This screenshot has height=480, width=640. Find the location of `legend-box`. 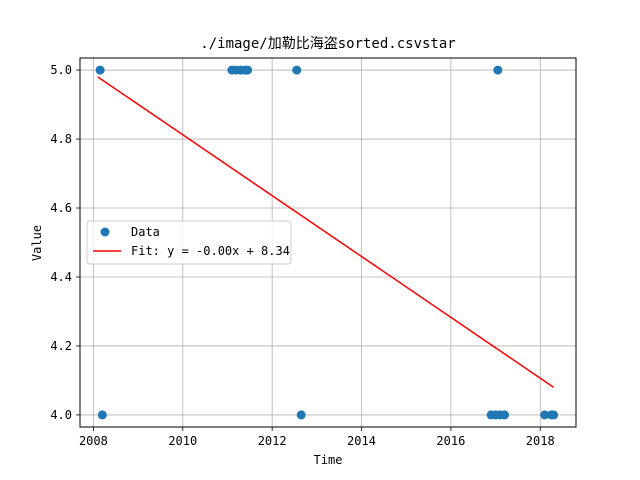

legend-box is located at coordinates (189, 242).